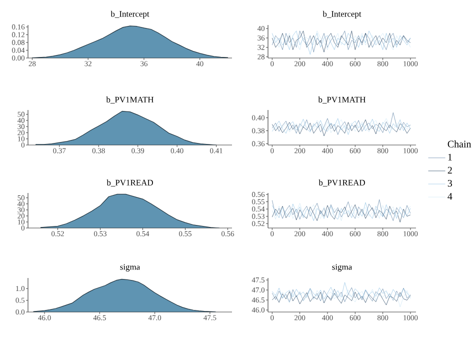 The width and height of the screenshot is (474, 338). I want to click on legend-label: 4, so click(450, 196).